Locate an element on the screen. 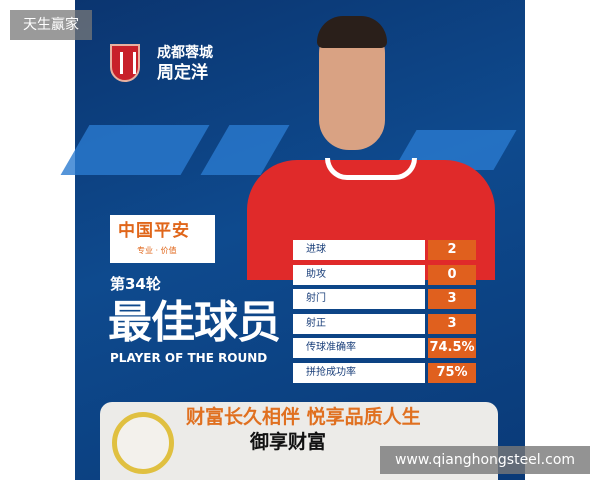 The height and width of the screenshot is (480, 600). stat-label: 进球 is located at coordinates (359, 250).